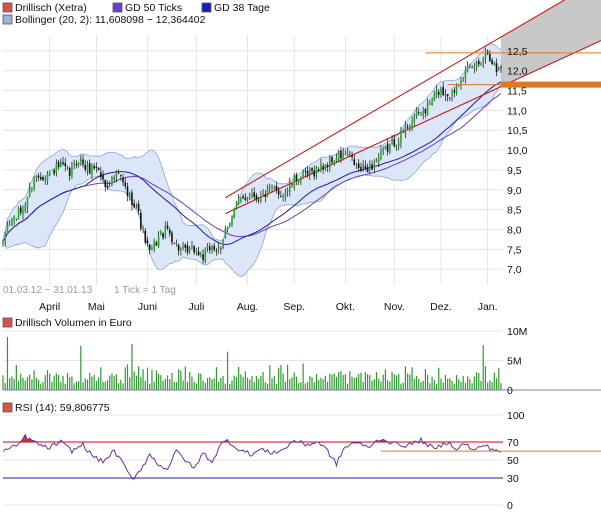 The image size is (601, 515). I want to click on legend-ma50-label: GD 50 Ticks, so click(153, 8).